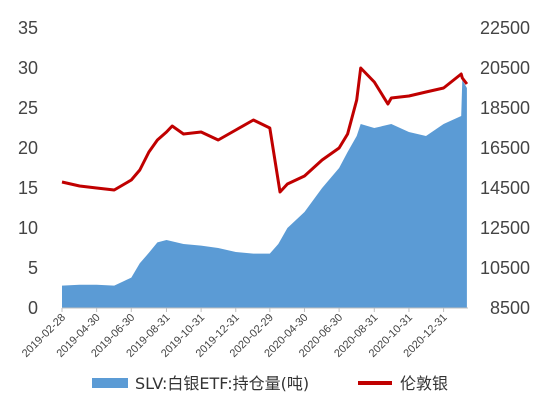 This screenshot has width=550, height=417. I want to click on y-right-tick-label: 18500, so click(505, 108).